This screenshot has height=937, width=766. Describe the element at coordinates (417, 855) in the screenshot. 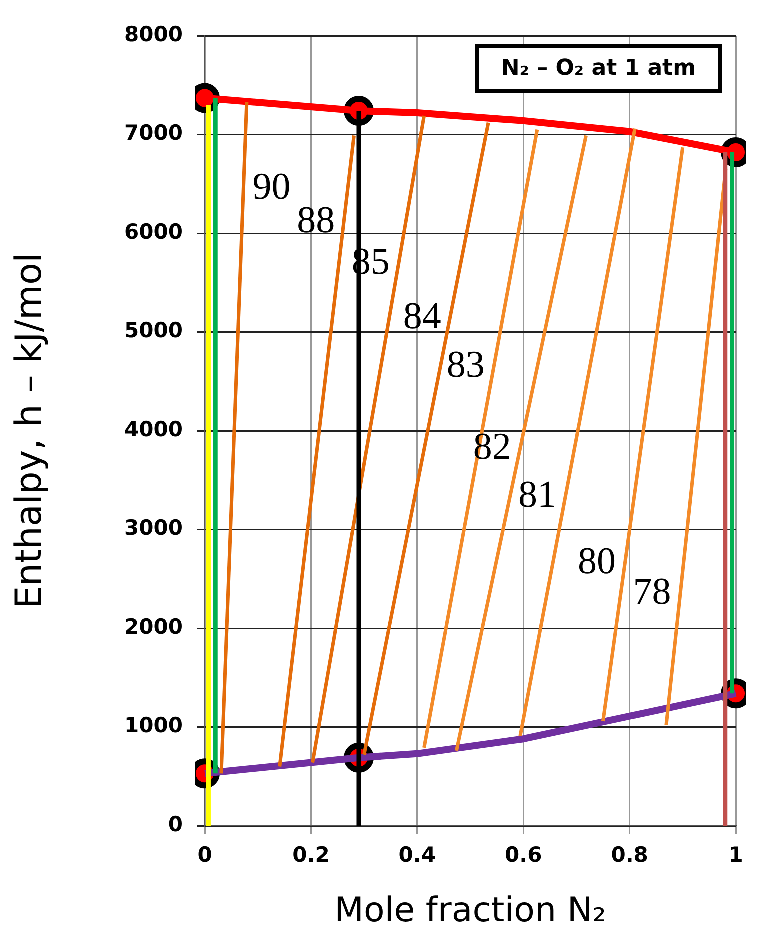

I see `x-tick-label: 0.4` at that location.